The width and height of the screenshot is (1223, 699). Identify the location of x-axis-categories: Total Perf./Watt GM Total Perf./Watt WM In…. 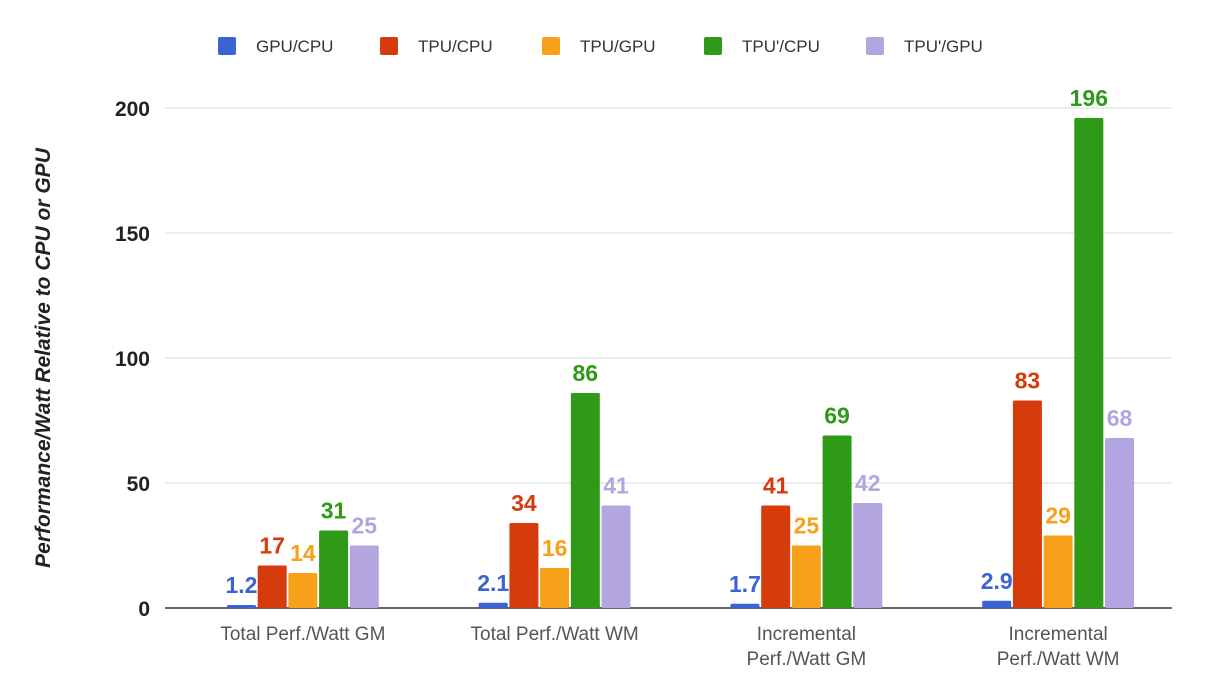
(669, 647).